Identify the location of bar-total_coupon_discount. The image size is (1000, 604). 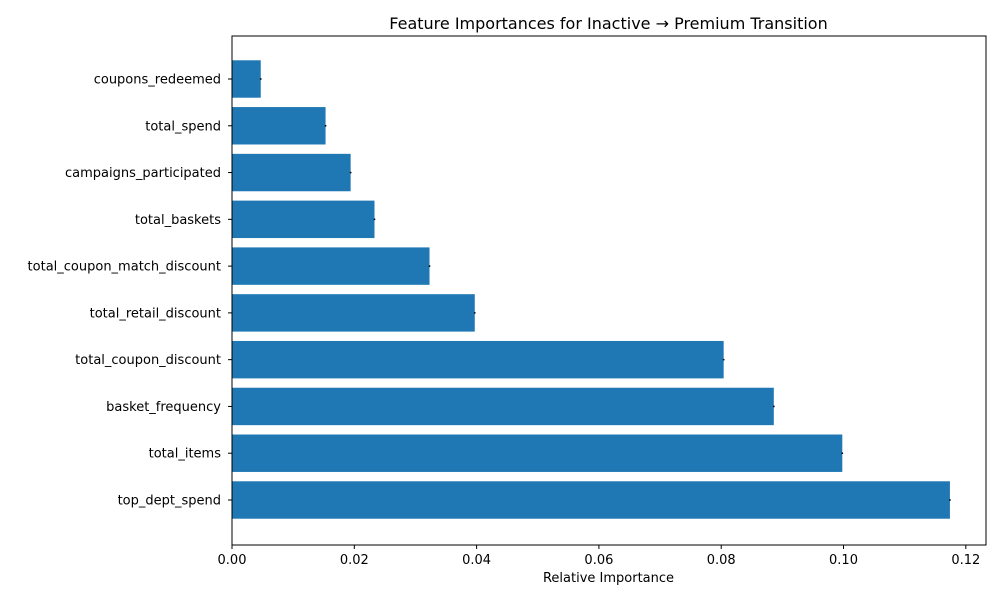
(478, 359).